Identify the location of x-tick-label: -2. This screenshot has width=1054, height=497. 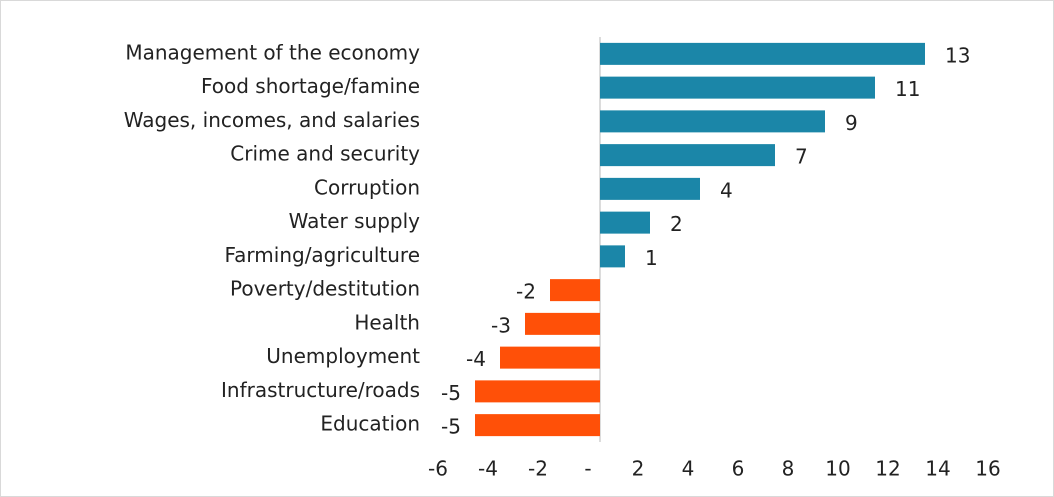
(538, 469).